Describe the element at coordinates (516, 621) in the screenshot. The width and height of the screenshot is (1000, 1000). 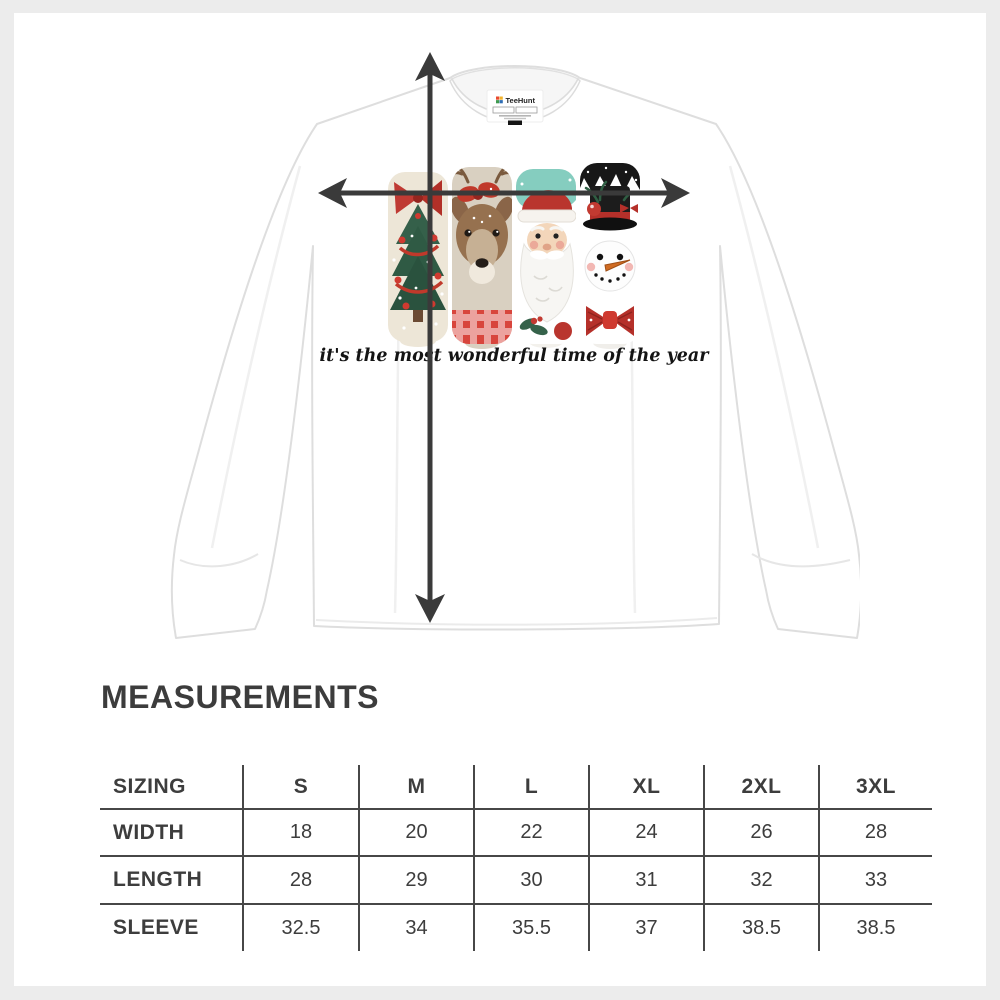
I see `hem-seam` at that location.